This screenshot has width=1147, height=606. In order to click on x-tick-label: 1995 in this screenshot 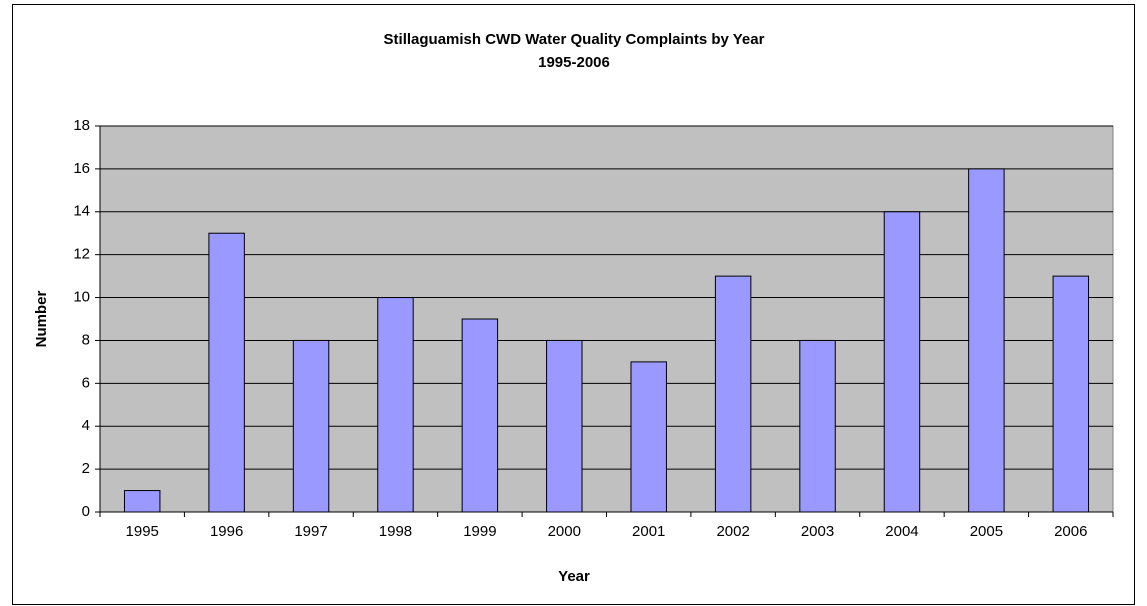, I will do `click(142, 531)`.